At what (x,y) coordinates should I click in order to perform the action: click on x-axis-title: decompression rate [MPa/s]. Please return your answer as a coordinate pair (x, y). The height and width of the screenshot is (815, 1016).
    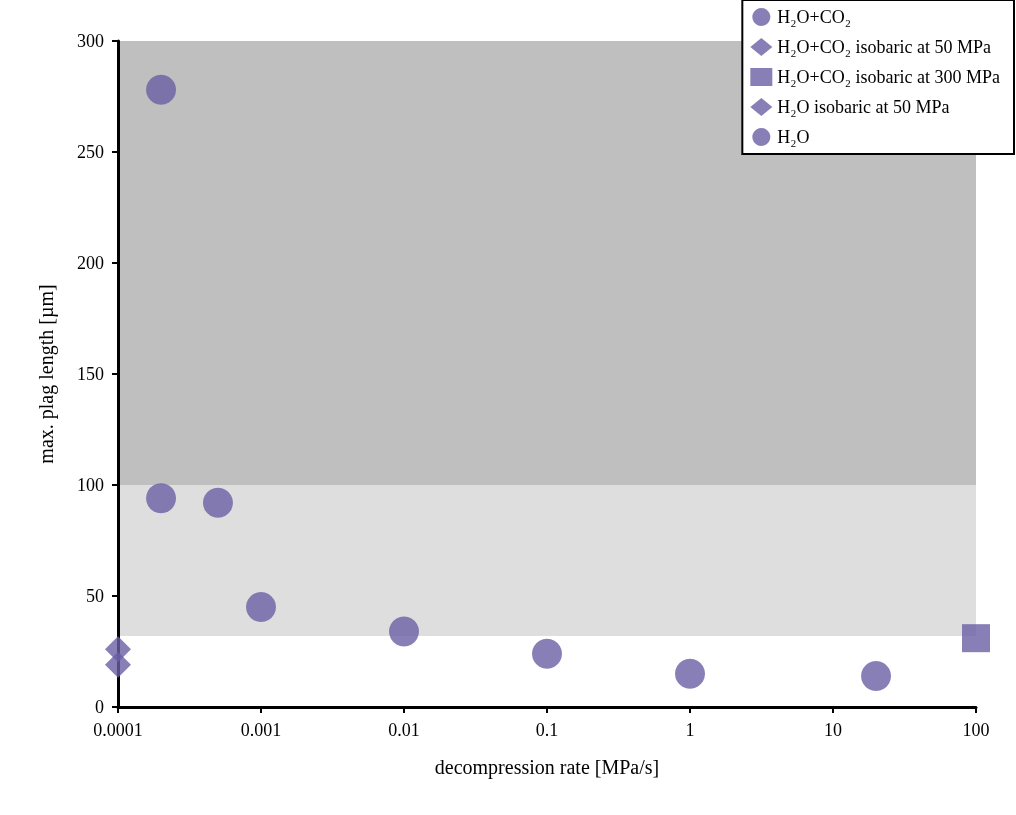
    Looking at the image, I should click on (547, 767).